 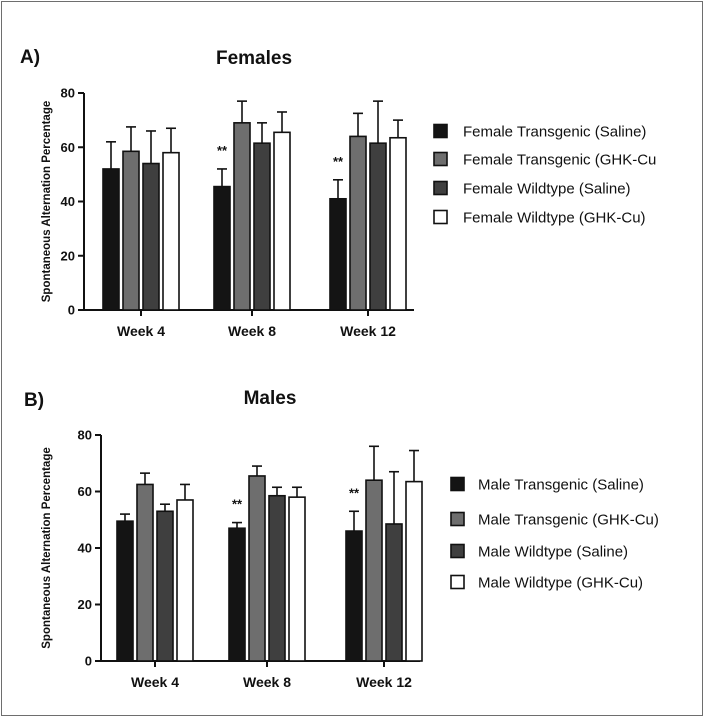 What do you see at coordinates (554, 218) in the screenshot?
I see `legend-entry: Female Wildtype (GHK-Cu)` at bounding box center [554, 218].